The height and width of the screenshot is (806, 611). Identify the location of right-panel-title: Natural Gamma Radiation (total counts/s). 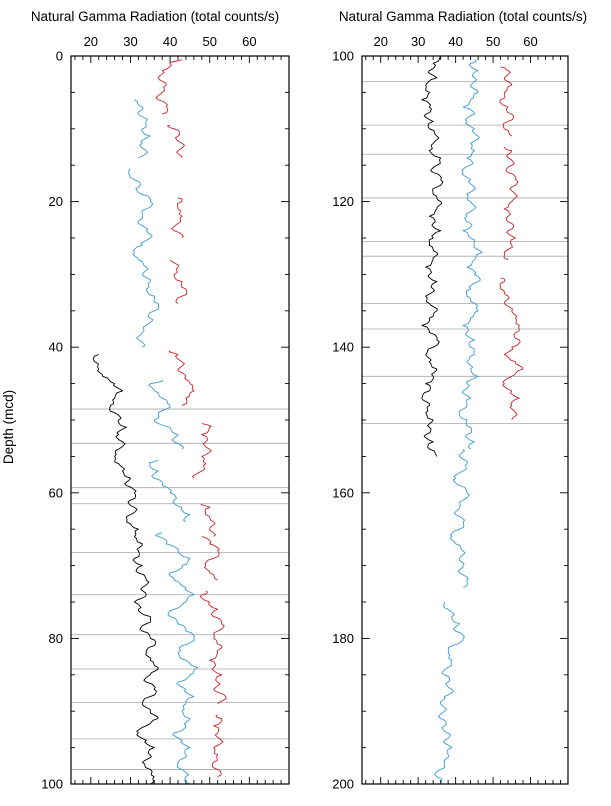
(463, 16).